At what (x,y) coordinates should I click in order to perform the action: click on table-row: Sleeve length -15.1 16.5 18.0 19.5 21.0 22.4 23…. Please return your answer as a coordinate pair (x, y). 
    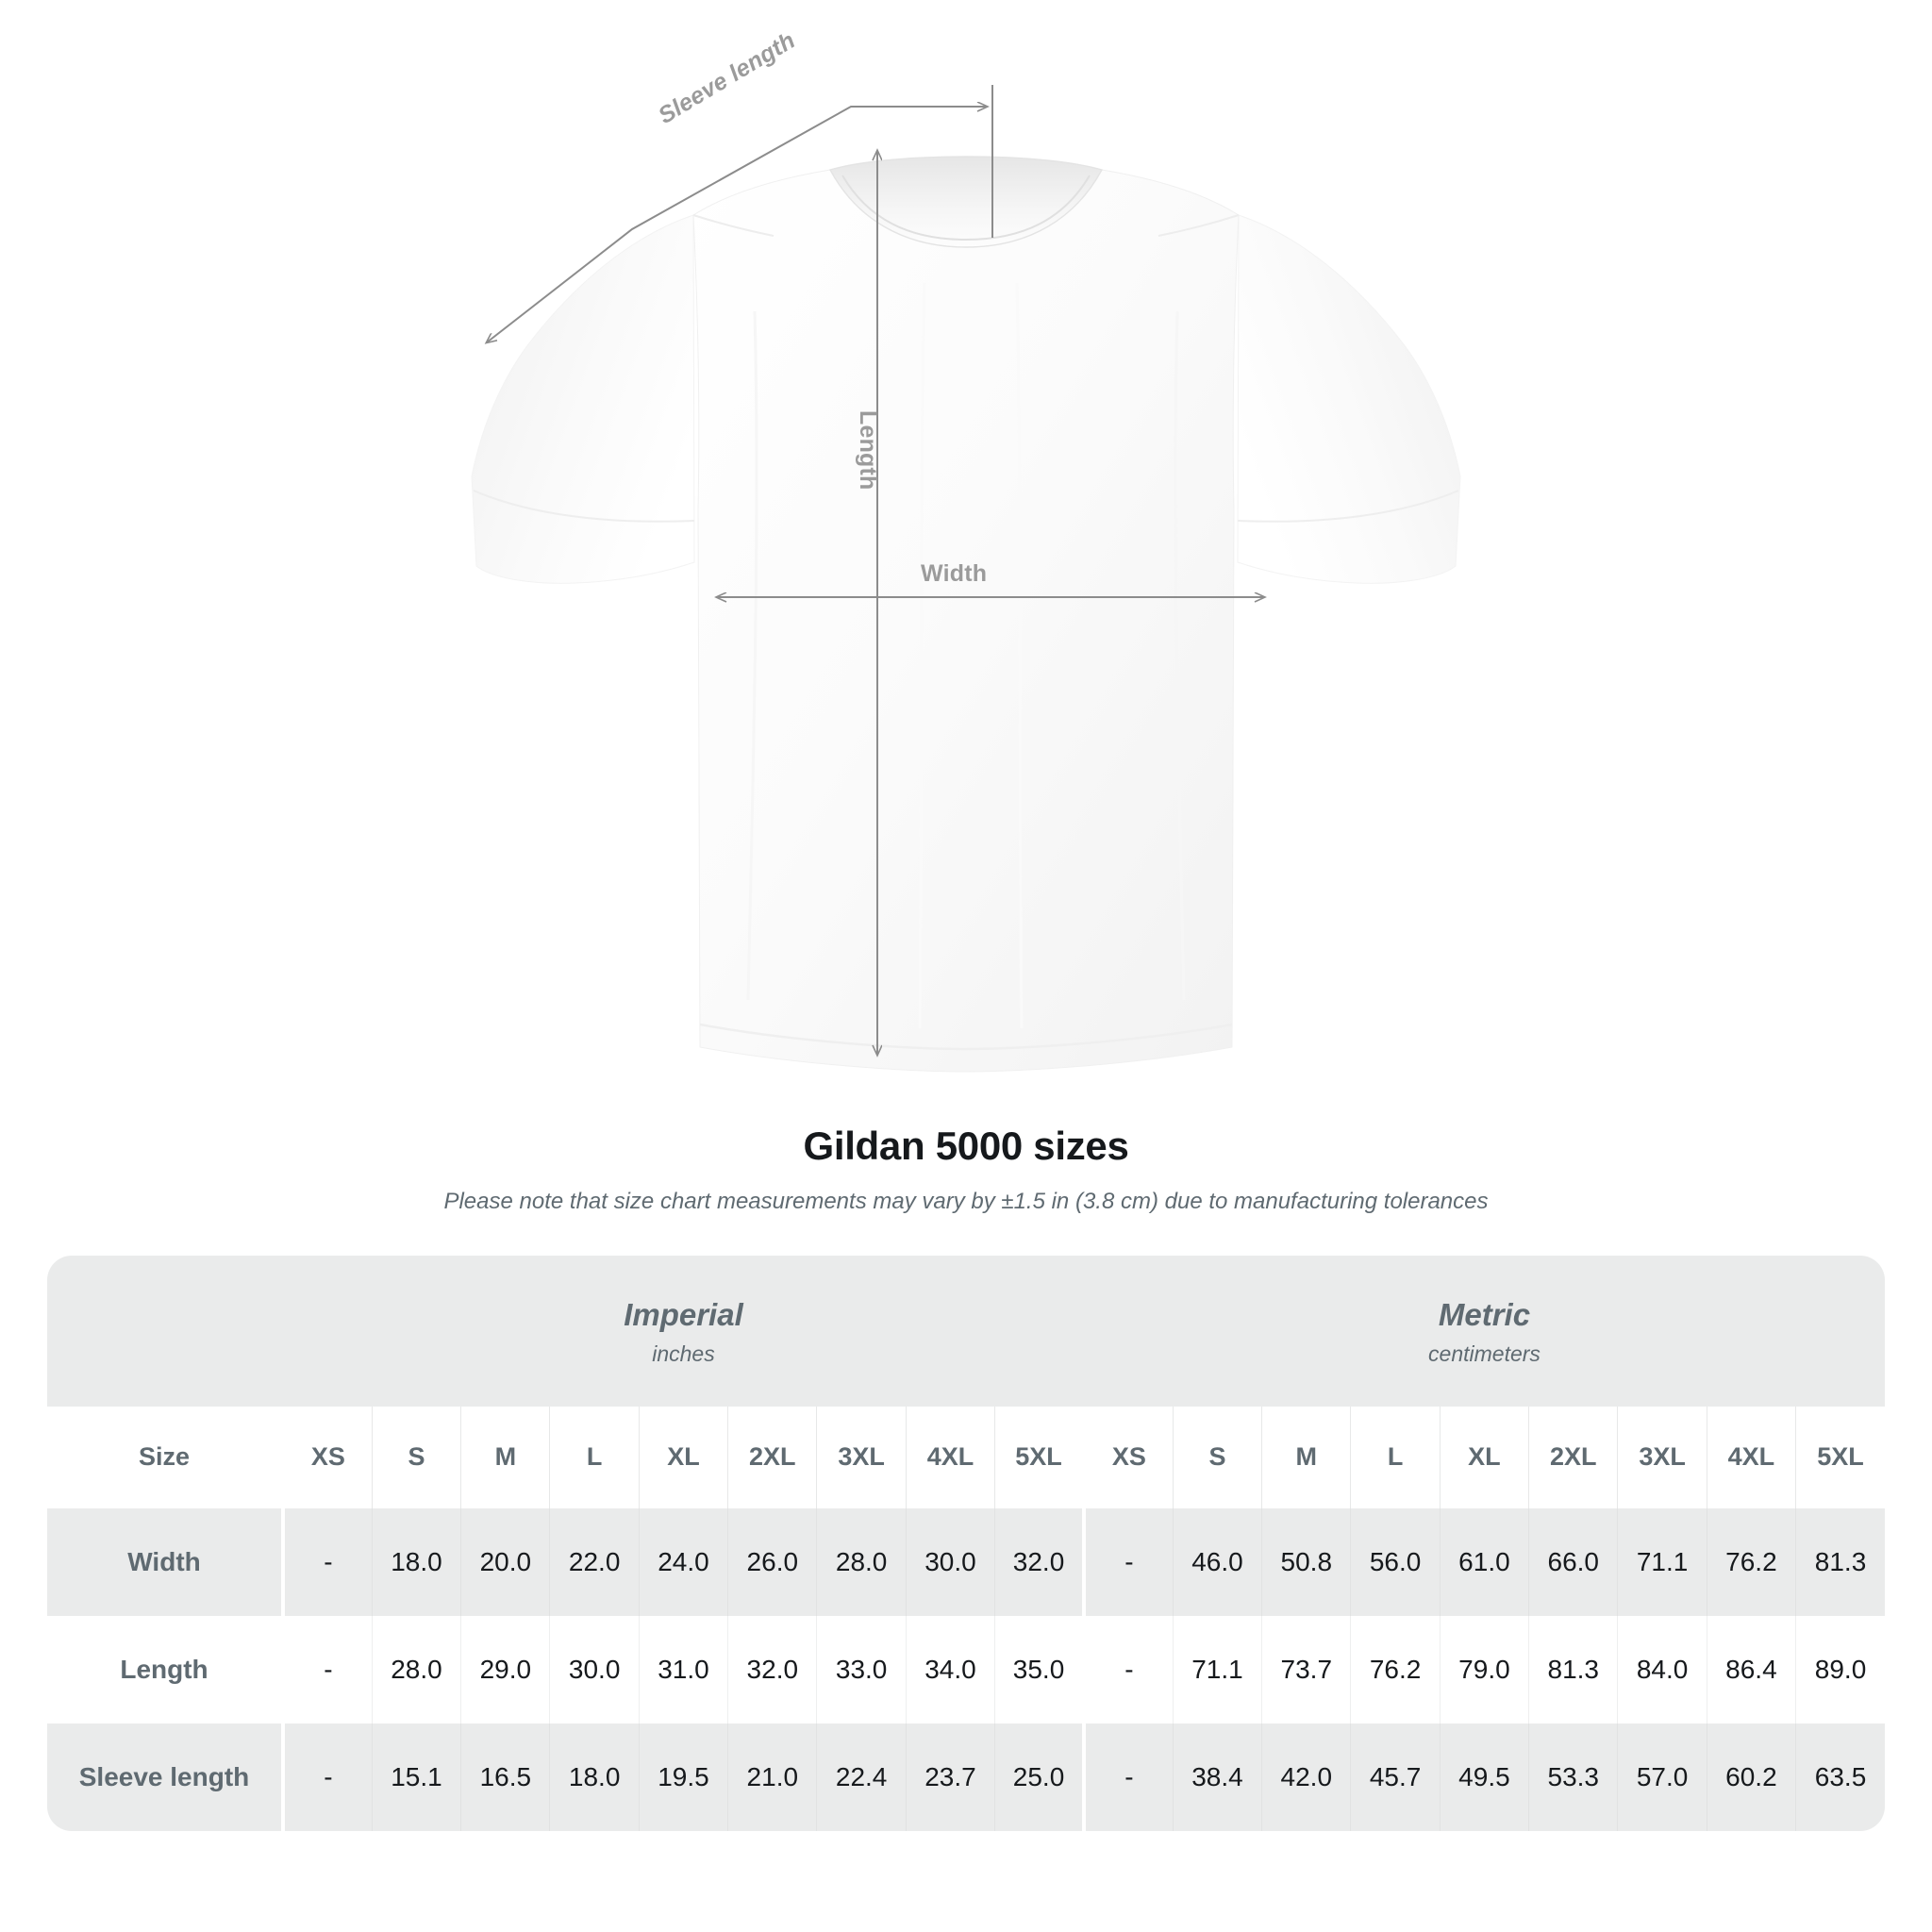
    Looking at the image, I should click on (966, 1777).